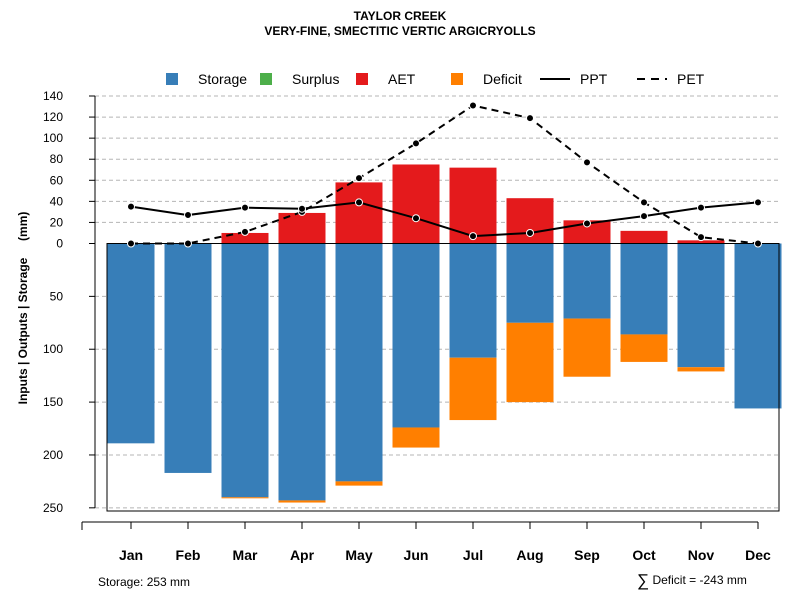  I want to click on y-tick-label: 150, so click(53, 402).